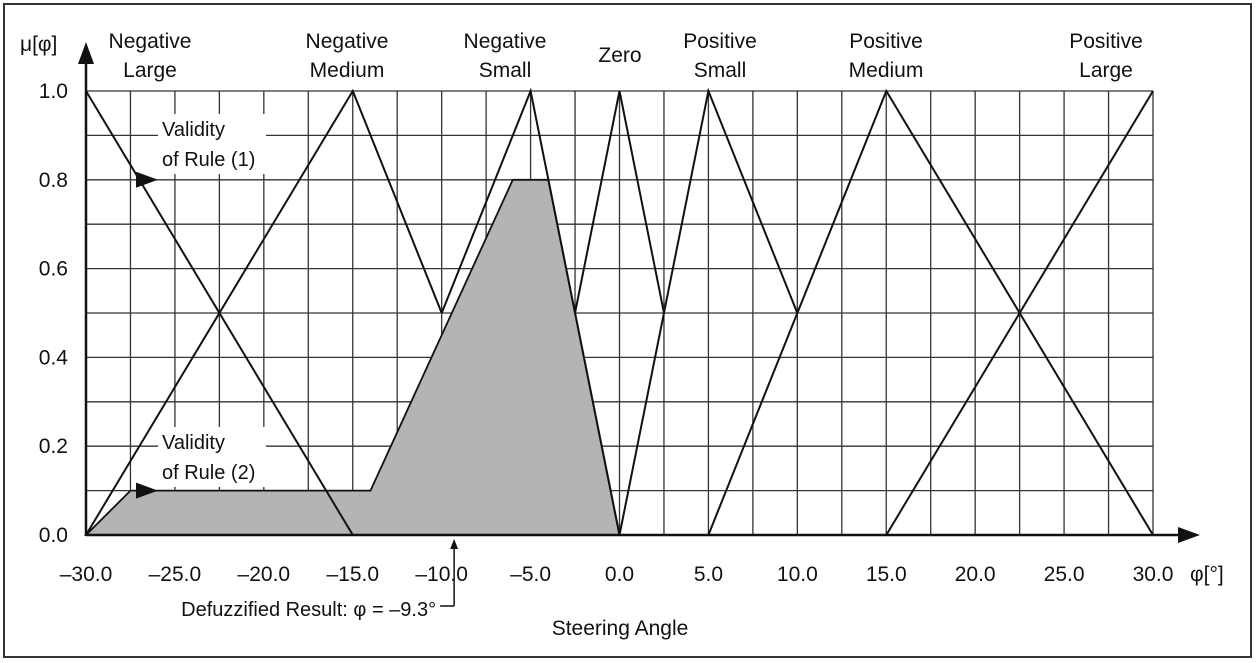 The height and width of the screenshot is (663, 1257). Describe the element at coordinates (264, 574) in the screenshot. I see `x-tick-label: –20.0` at that location.